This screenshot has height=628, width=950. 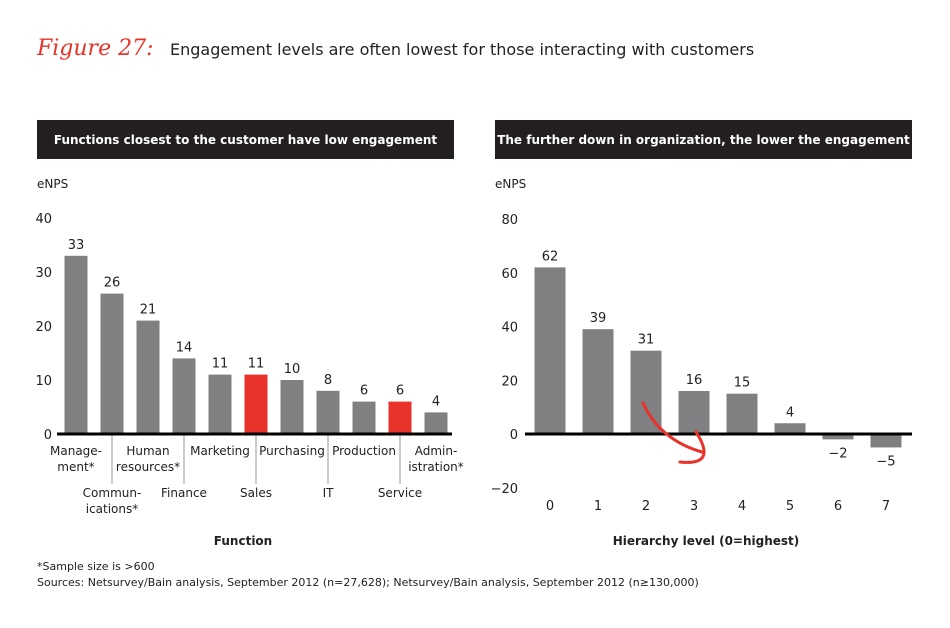 I want to click on footnote: *Sample size is >600, so click(x=96, y=566).